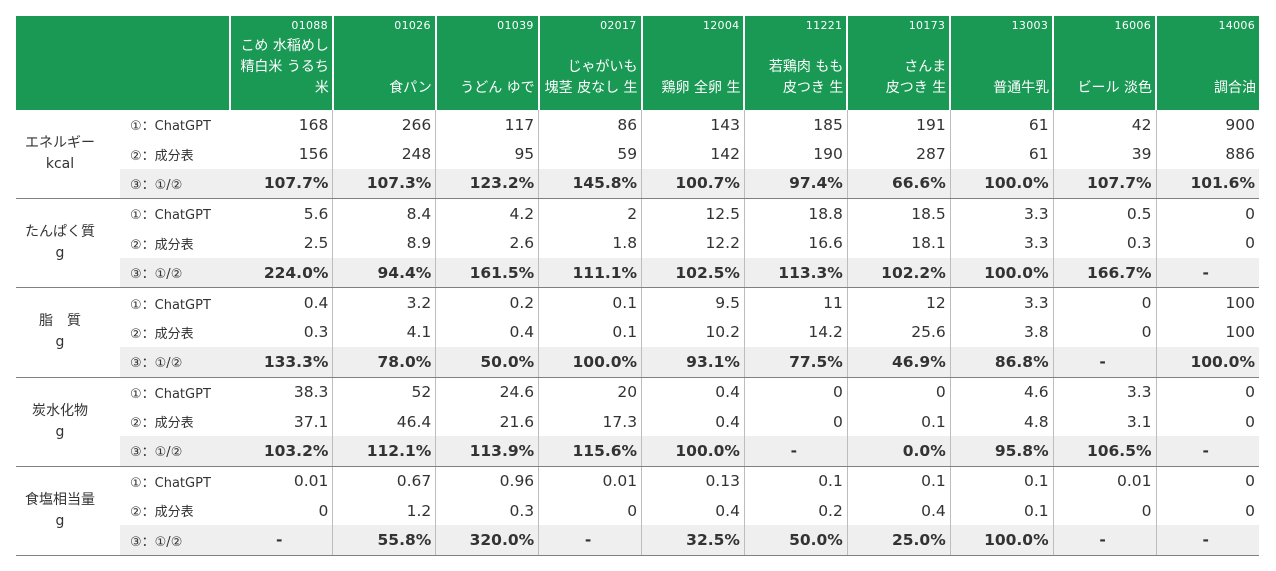 The image size is (1276, 571). What do you see at coordinates (1236, 25) in the screenshot?
I see `food-code: 14006` at bounding box center [1236, 25].